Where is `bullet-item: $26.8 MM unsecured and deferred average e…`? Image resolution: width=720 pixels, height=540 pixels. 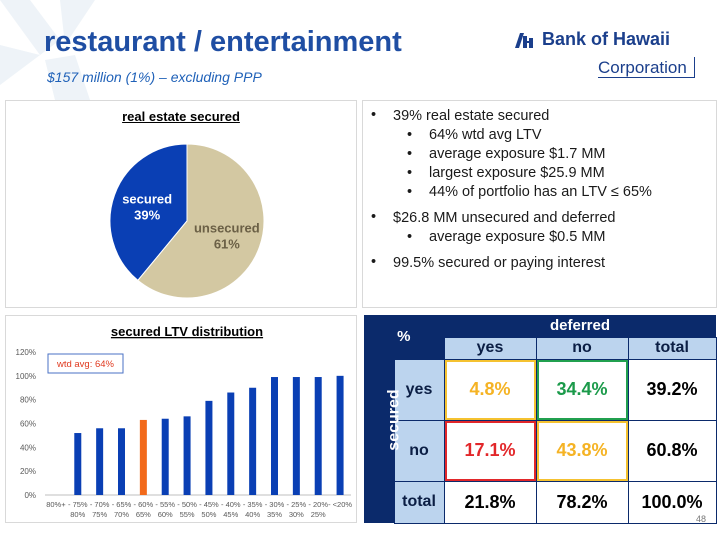 bullet-item: $26.8 MM unsecured and deferred average e… is located at coordinates (539, 228).